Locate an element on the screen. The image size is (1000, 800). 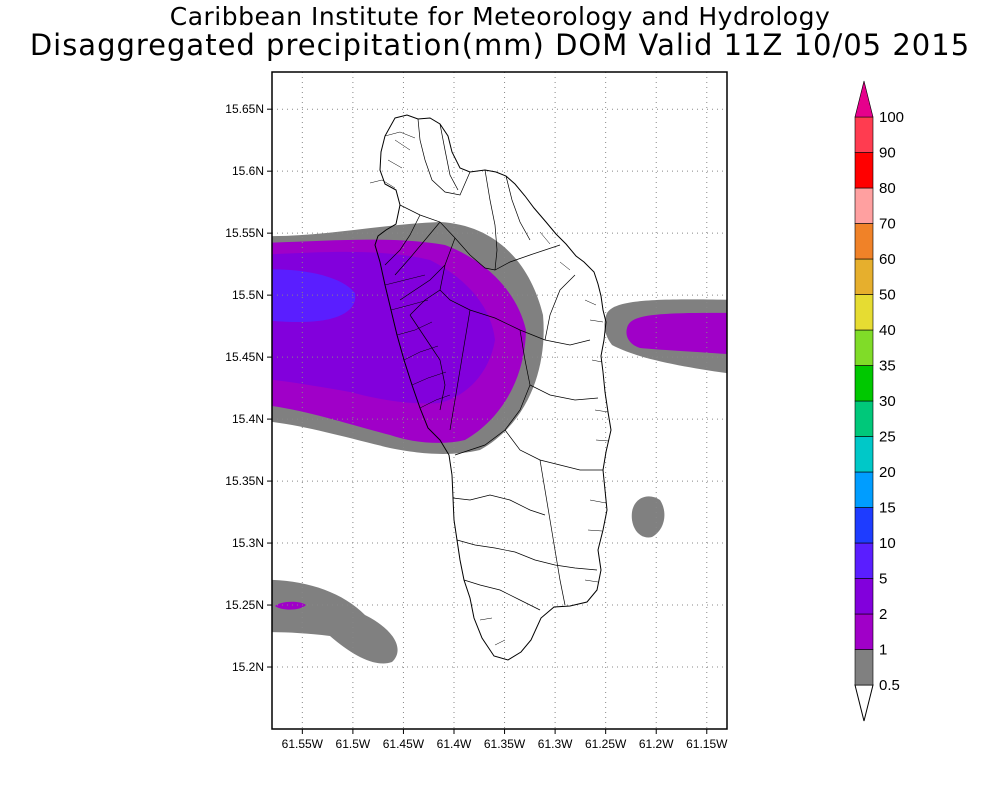
lat-tick-label-6: 15.35N is located at coordinates (244, 481).